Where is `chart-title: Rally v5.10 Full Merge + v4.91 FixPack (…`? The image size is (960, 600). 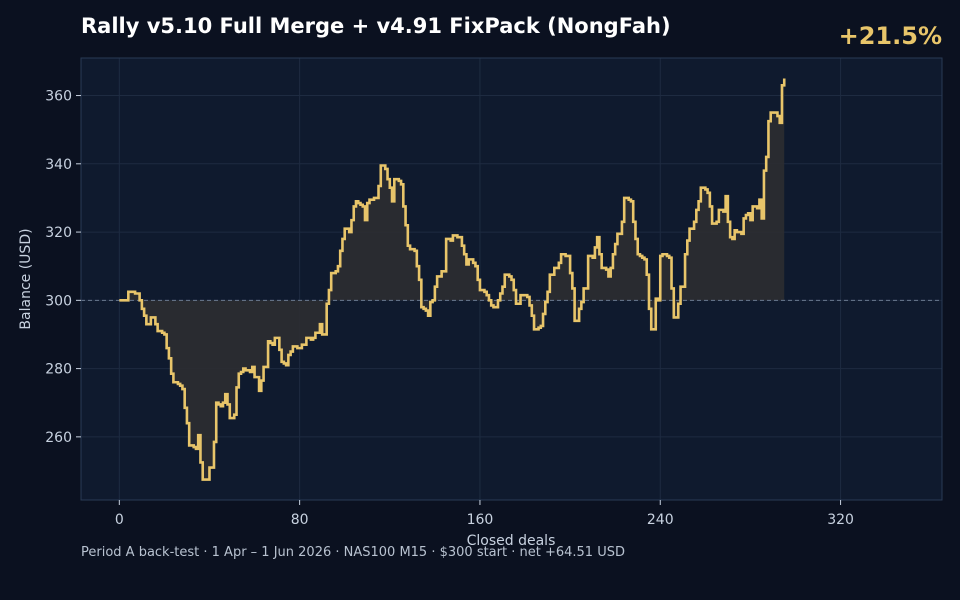 chart-title: Rally v5.10 Full Merge + v4.91 FixPack (… is located at coordinates (376, 26).